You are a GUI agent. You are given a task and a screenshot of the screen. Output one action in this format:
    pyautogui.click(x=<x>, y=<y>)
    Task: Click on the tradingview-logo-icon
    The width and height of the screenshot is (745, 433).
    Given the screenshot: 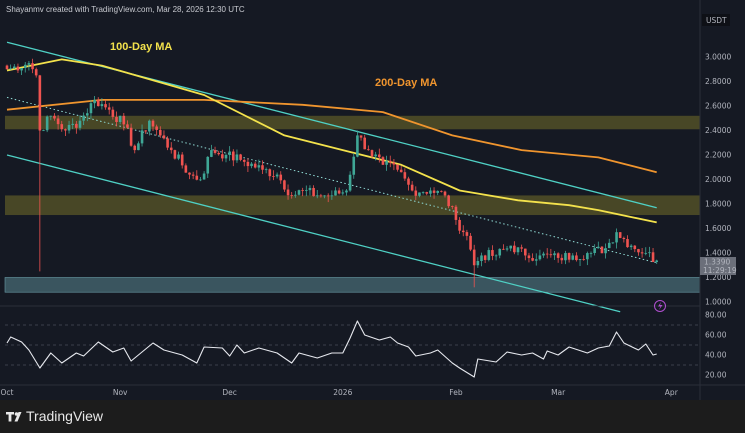 What is the action you would take?
    pyautogui.click(x=14, y=417)
    